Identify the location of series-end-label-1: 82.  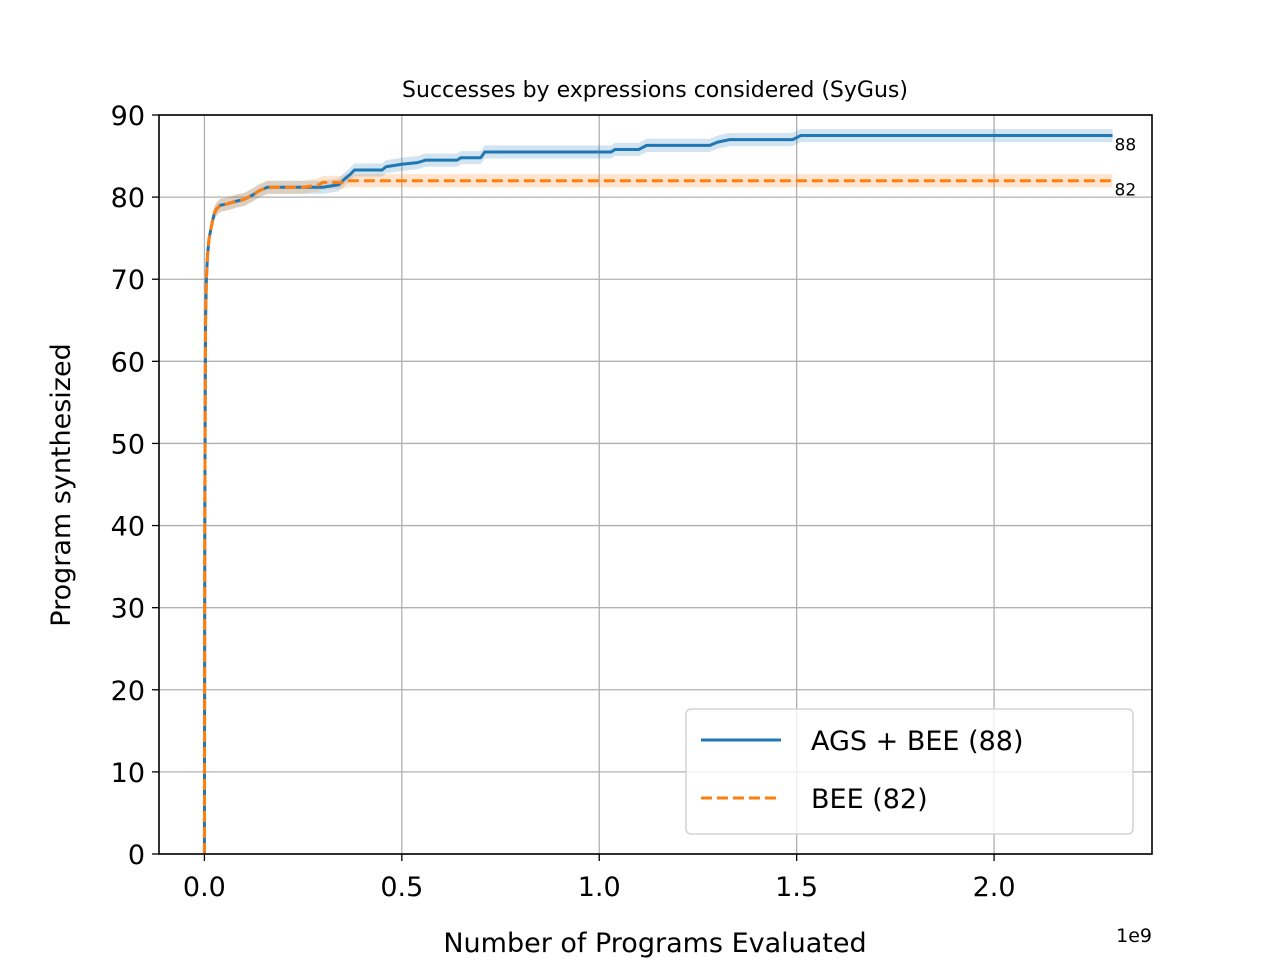
(1126, 191).